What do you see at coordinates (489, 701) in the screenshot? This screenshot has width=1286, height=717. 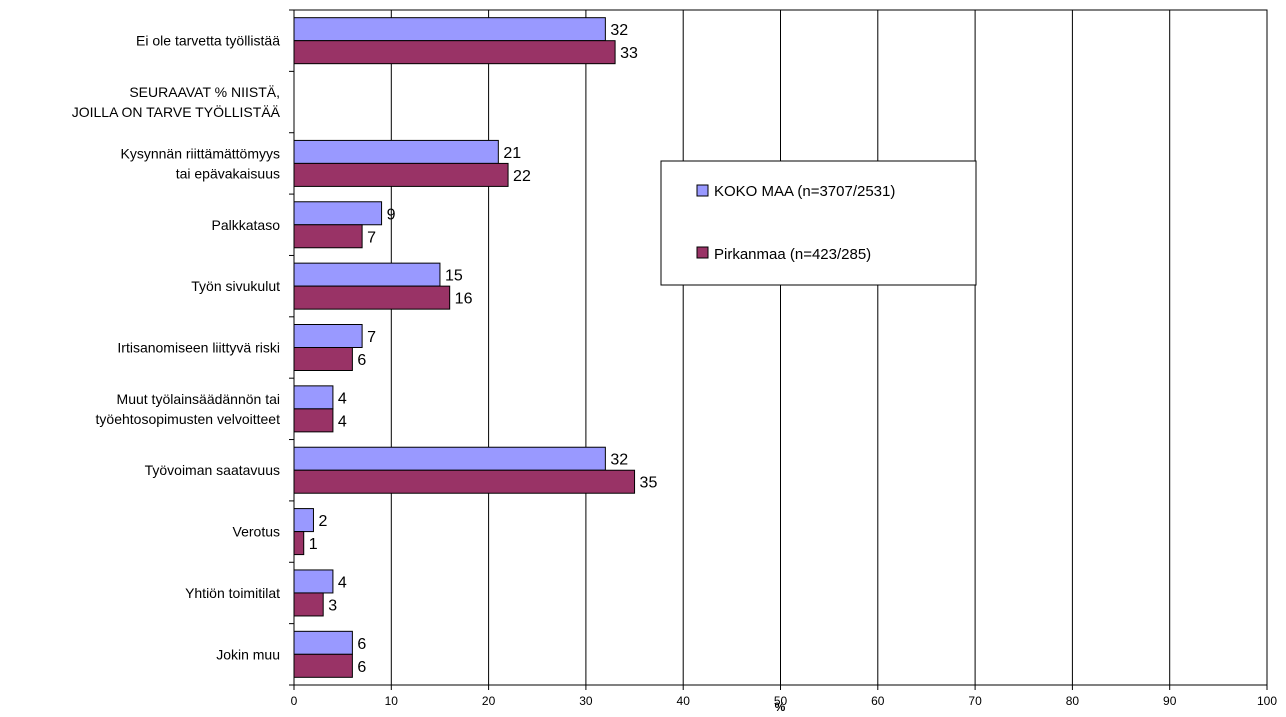 I see `x-tick-label: 20` at bounding box center [489, 701].